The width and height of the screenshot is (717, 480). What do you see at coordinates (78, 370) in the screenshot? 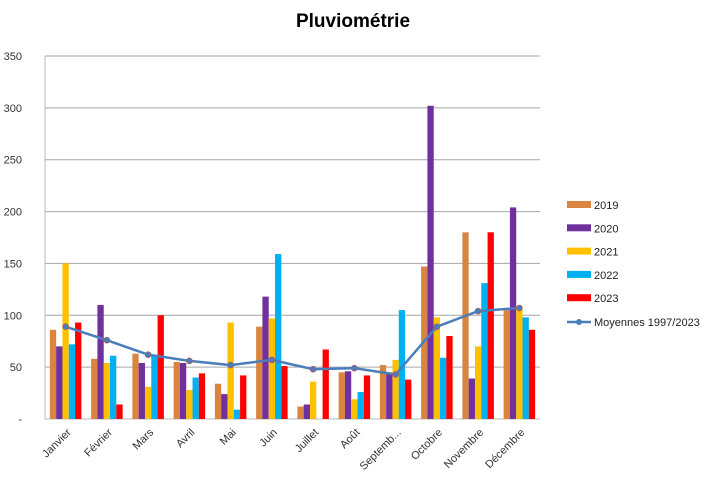
I see `bar-2023-Janvier` at bounding box center [78, 370].